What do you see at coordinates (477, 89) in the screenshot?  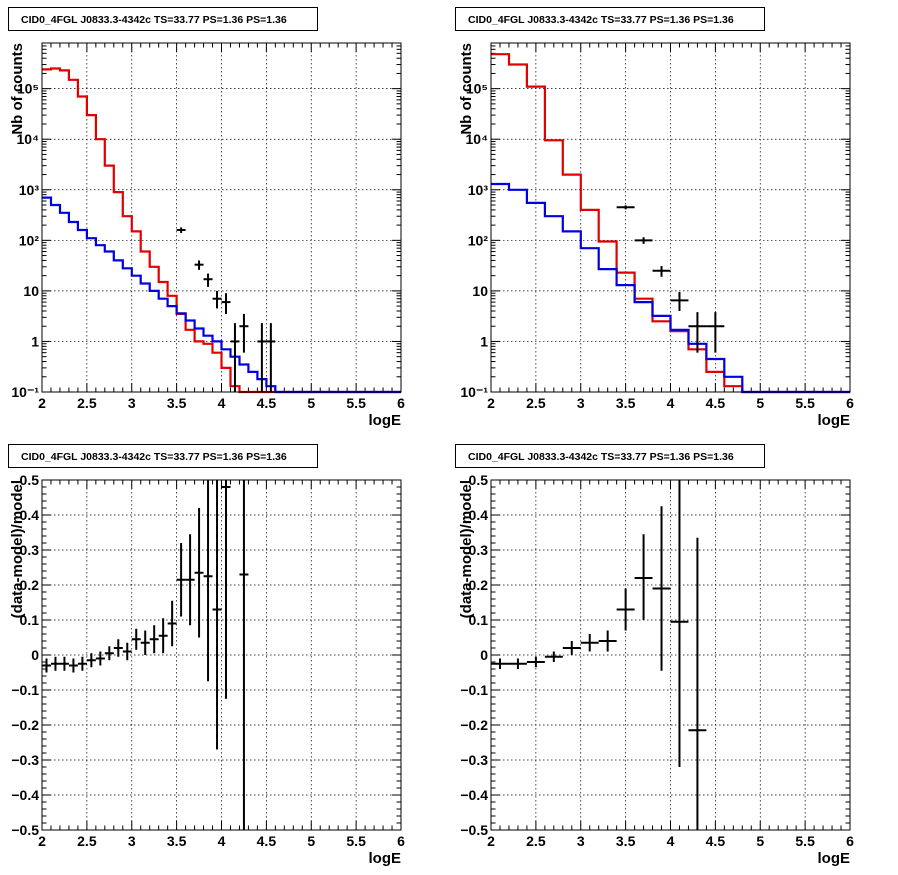 I see `y-tick-label: 10⁵` at bounding box center [477, 89].